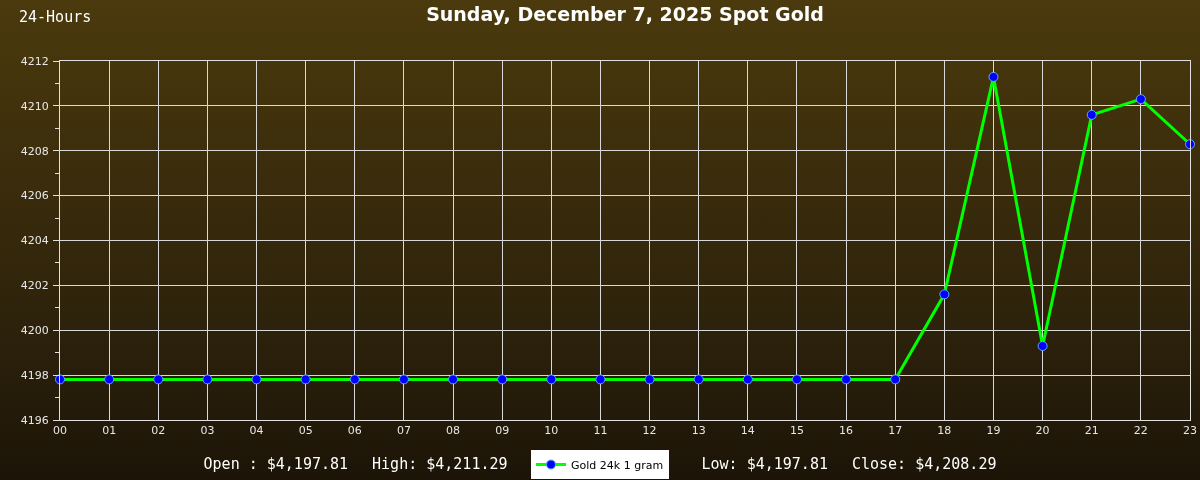  What do you see at coordinates (1190, 431) in the screenshot?
I see `x-tick-label: 23` at bounding box center [1190, 431].